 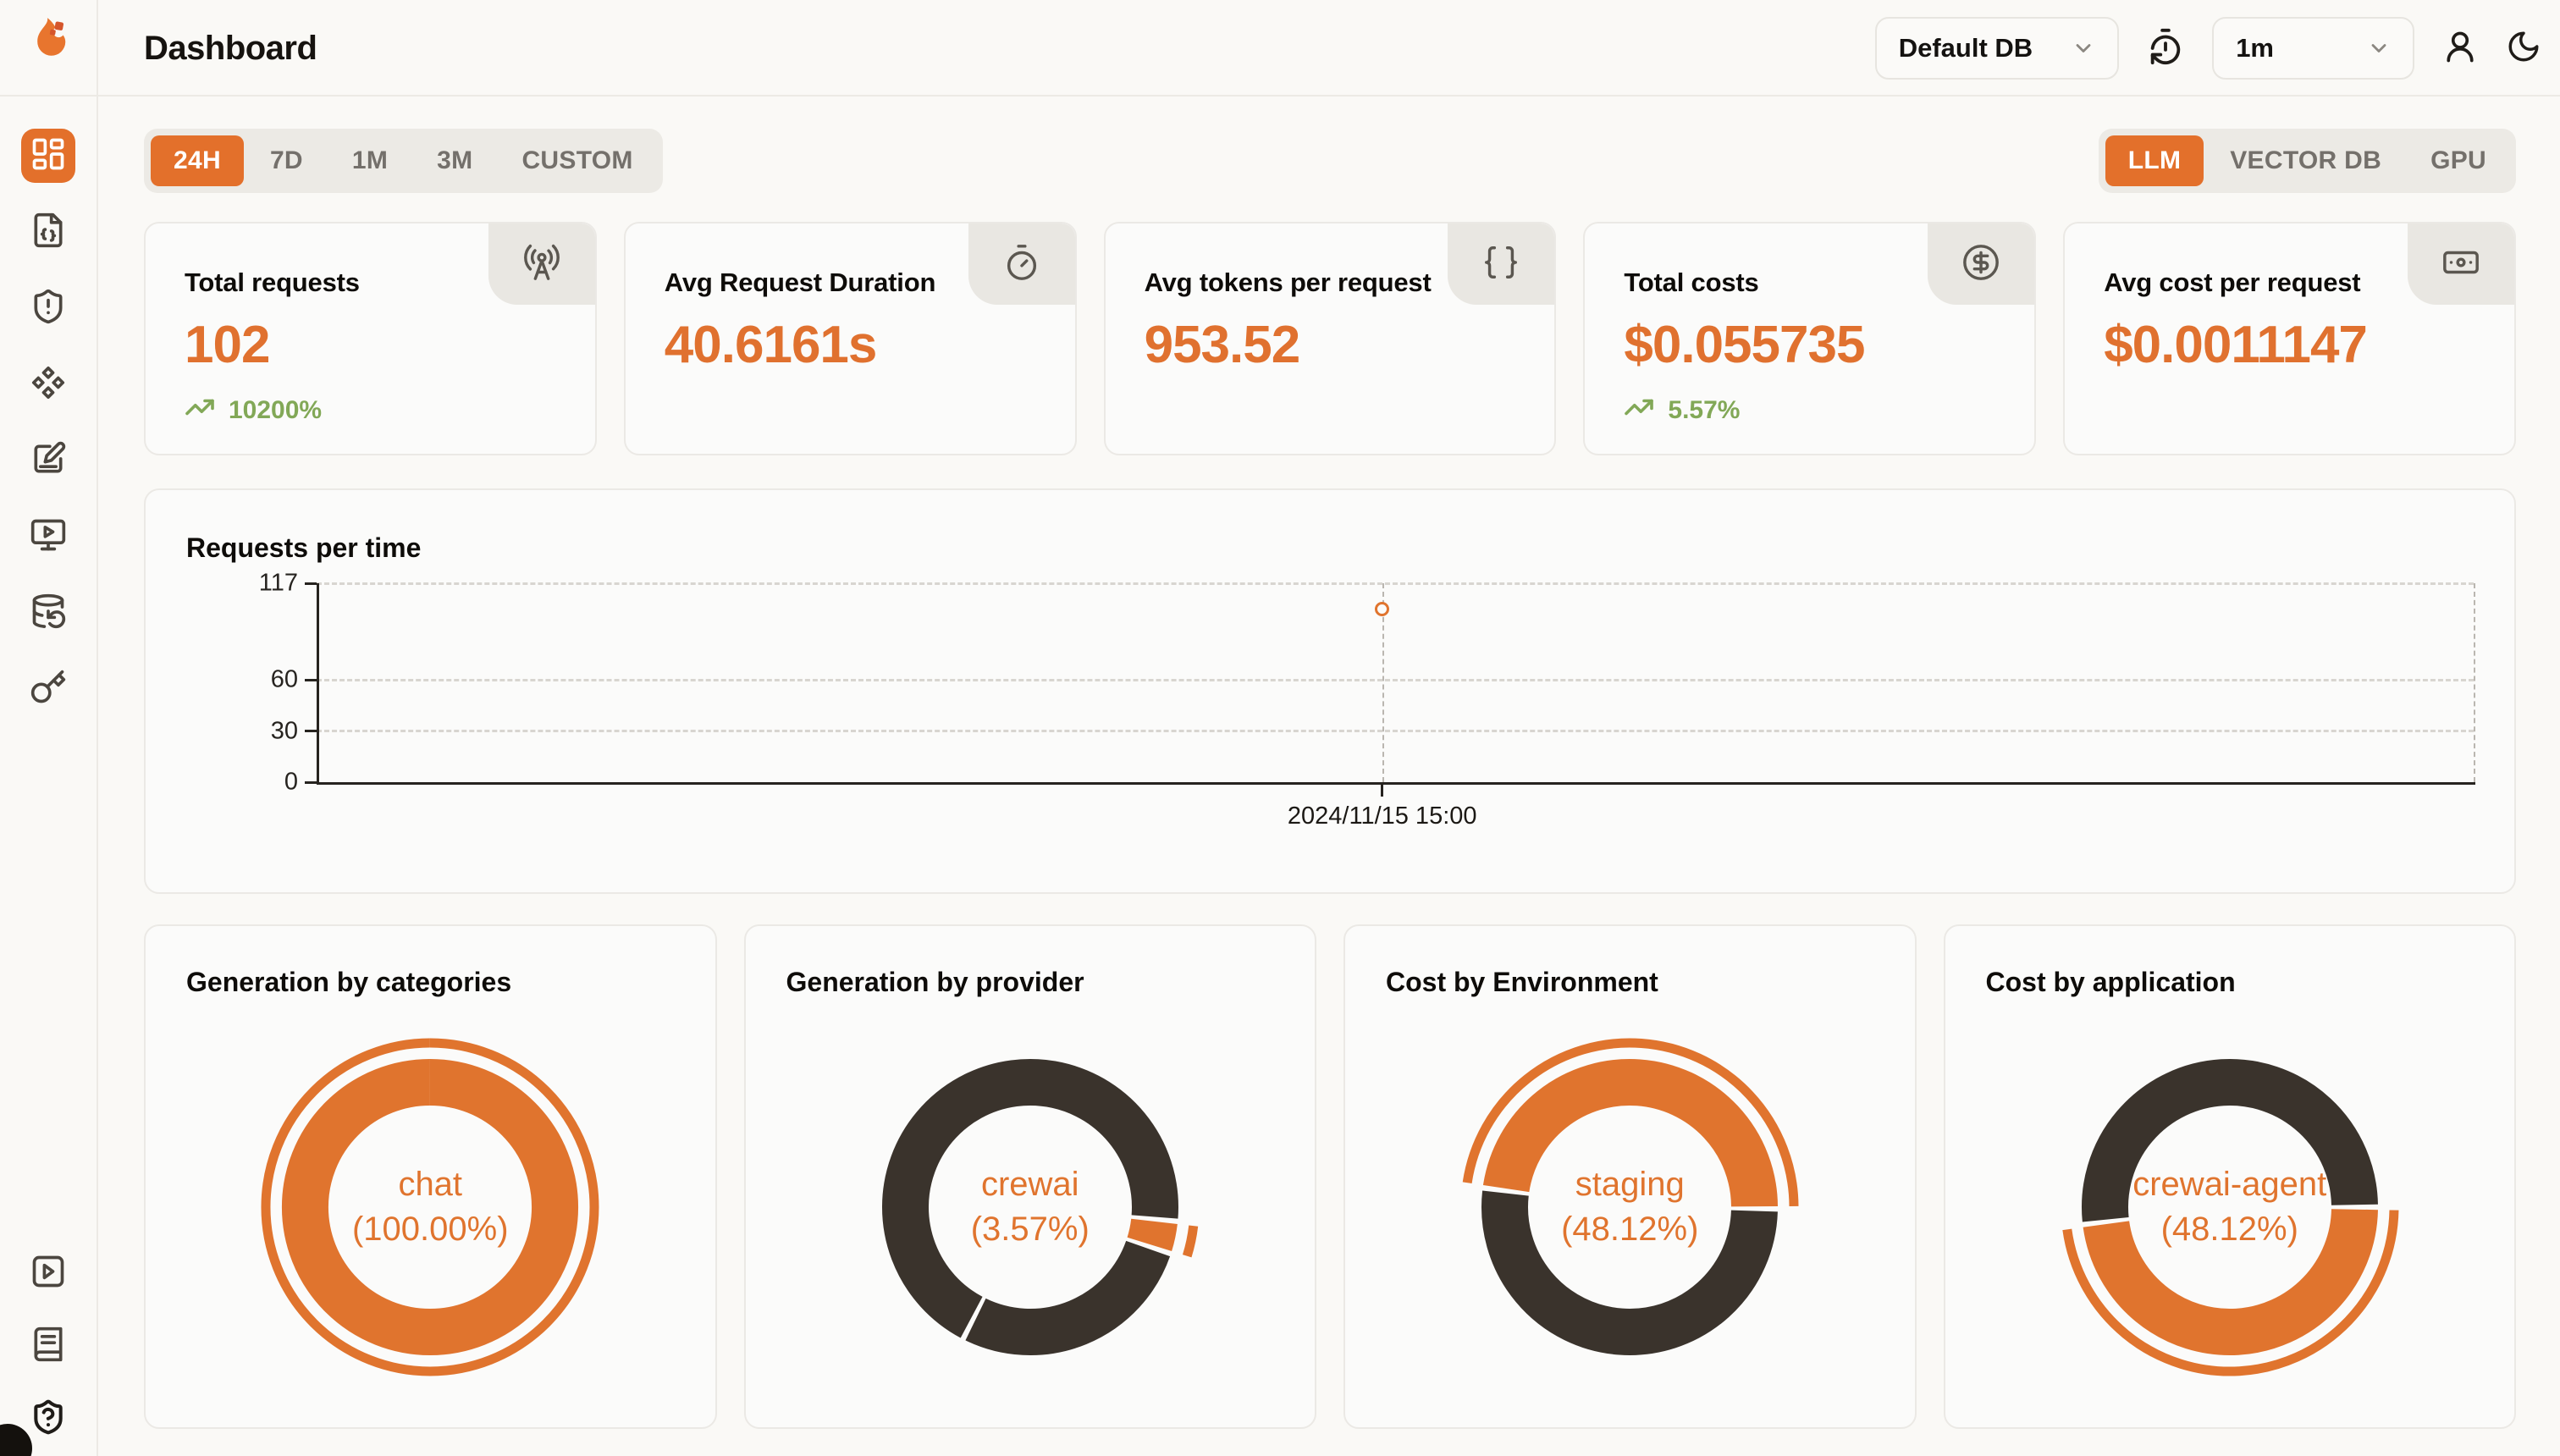 I want to click on sidebar-item-api-keys, so click(x=48, y=689).